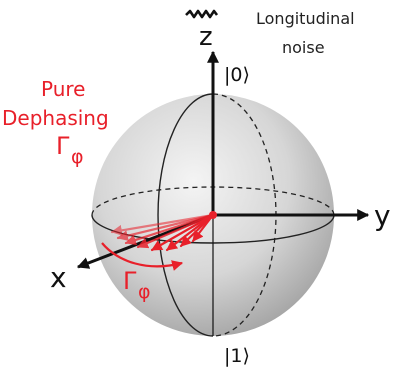  What do you see at coordinates (213, 215) in the screenshot?
I see `origin-dot` at bounding box center [213, 215].